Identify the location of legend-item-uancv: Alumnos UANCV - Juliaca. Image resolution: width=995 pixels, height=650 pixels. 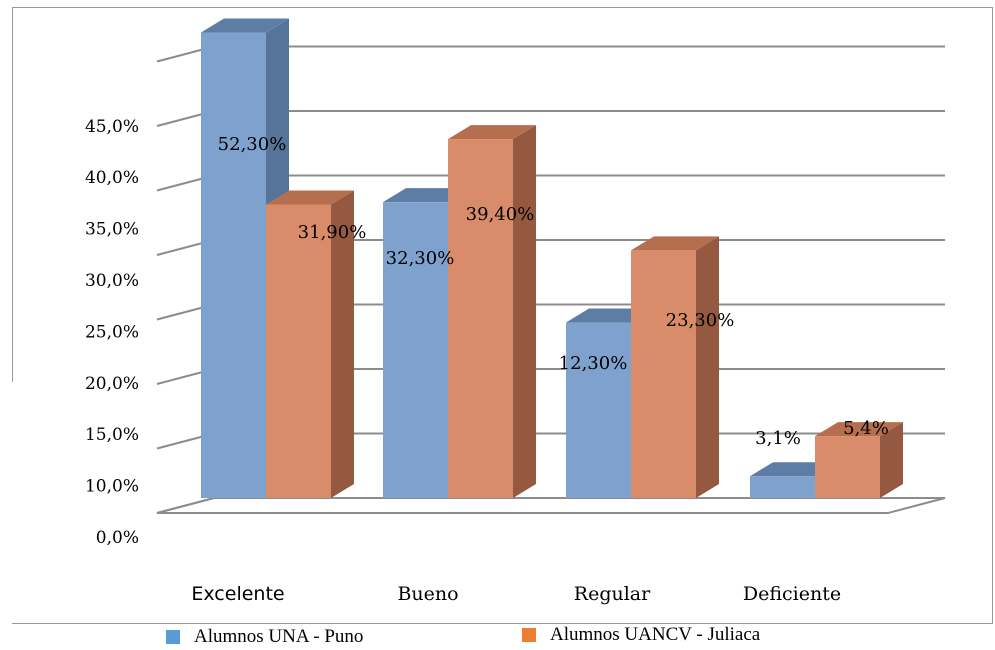
(641, 635).